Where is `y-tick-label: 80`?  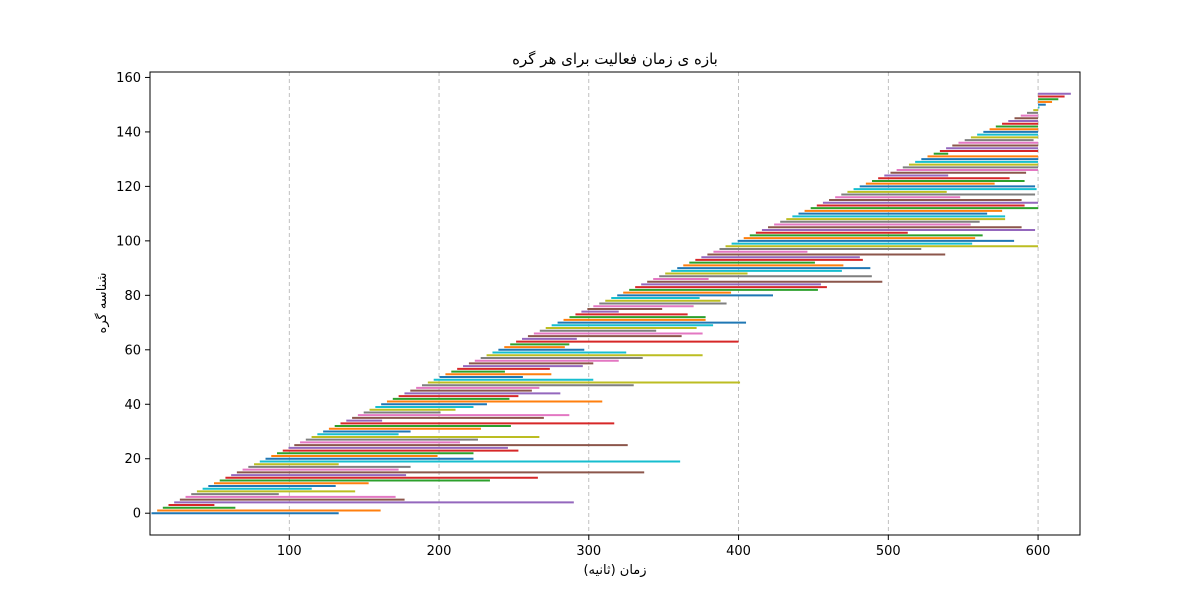
y-tick-label: 80 is located at coordinates (132, 296).